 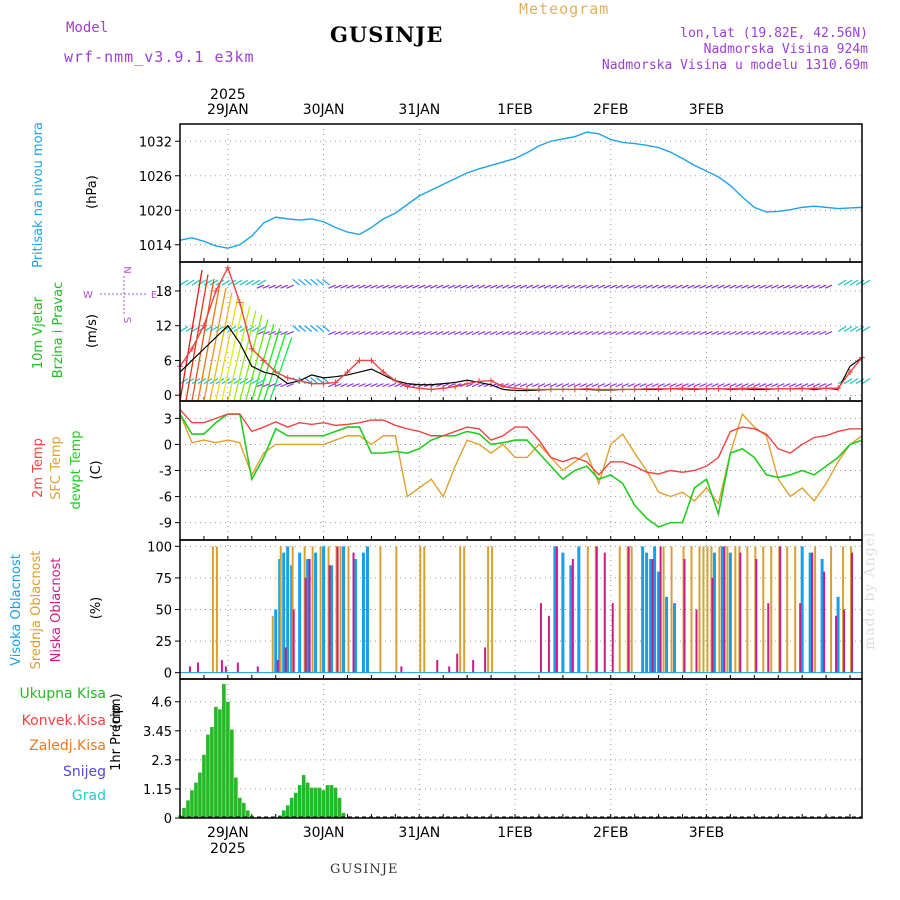 What do you see at coordinates (706, 110) in the screenshot?
I see `date-label-top: 3FEB` at bounding box center [706, 110].